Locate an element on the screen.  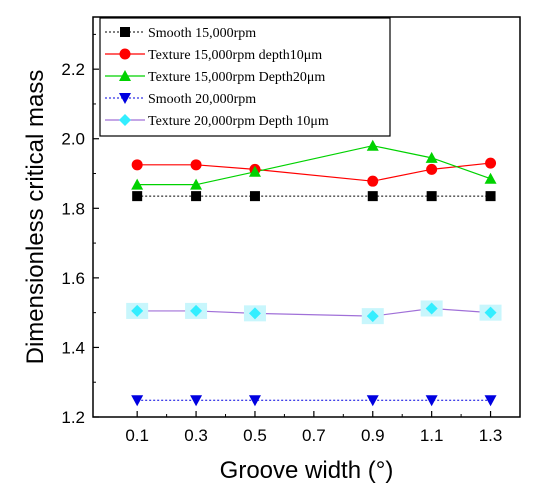
y-tick-label: 1.4 is located at coordinates (73, 347).